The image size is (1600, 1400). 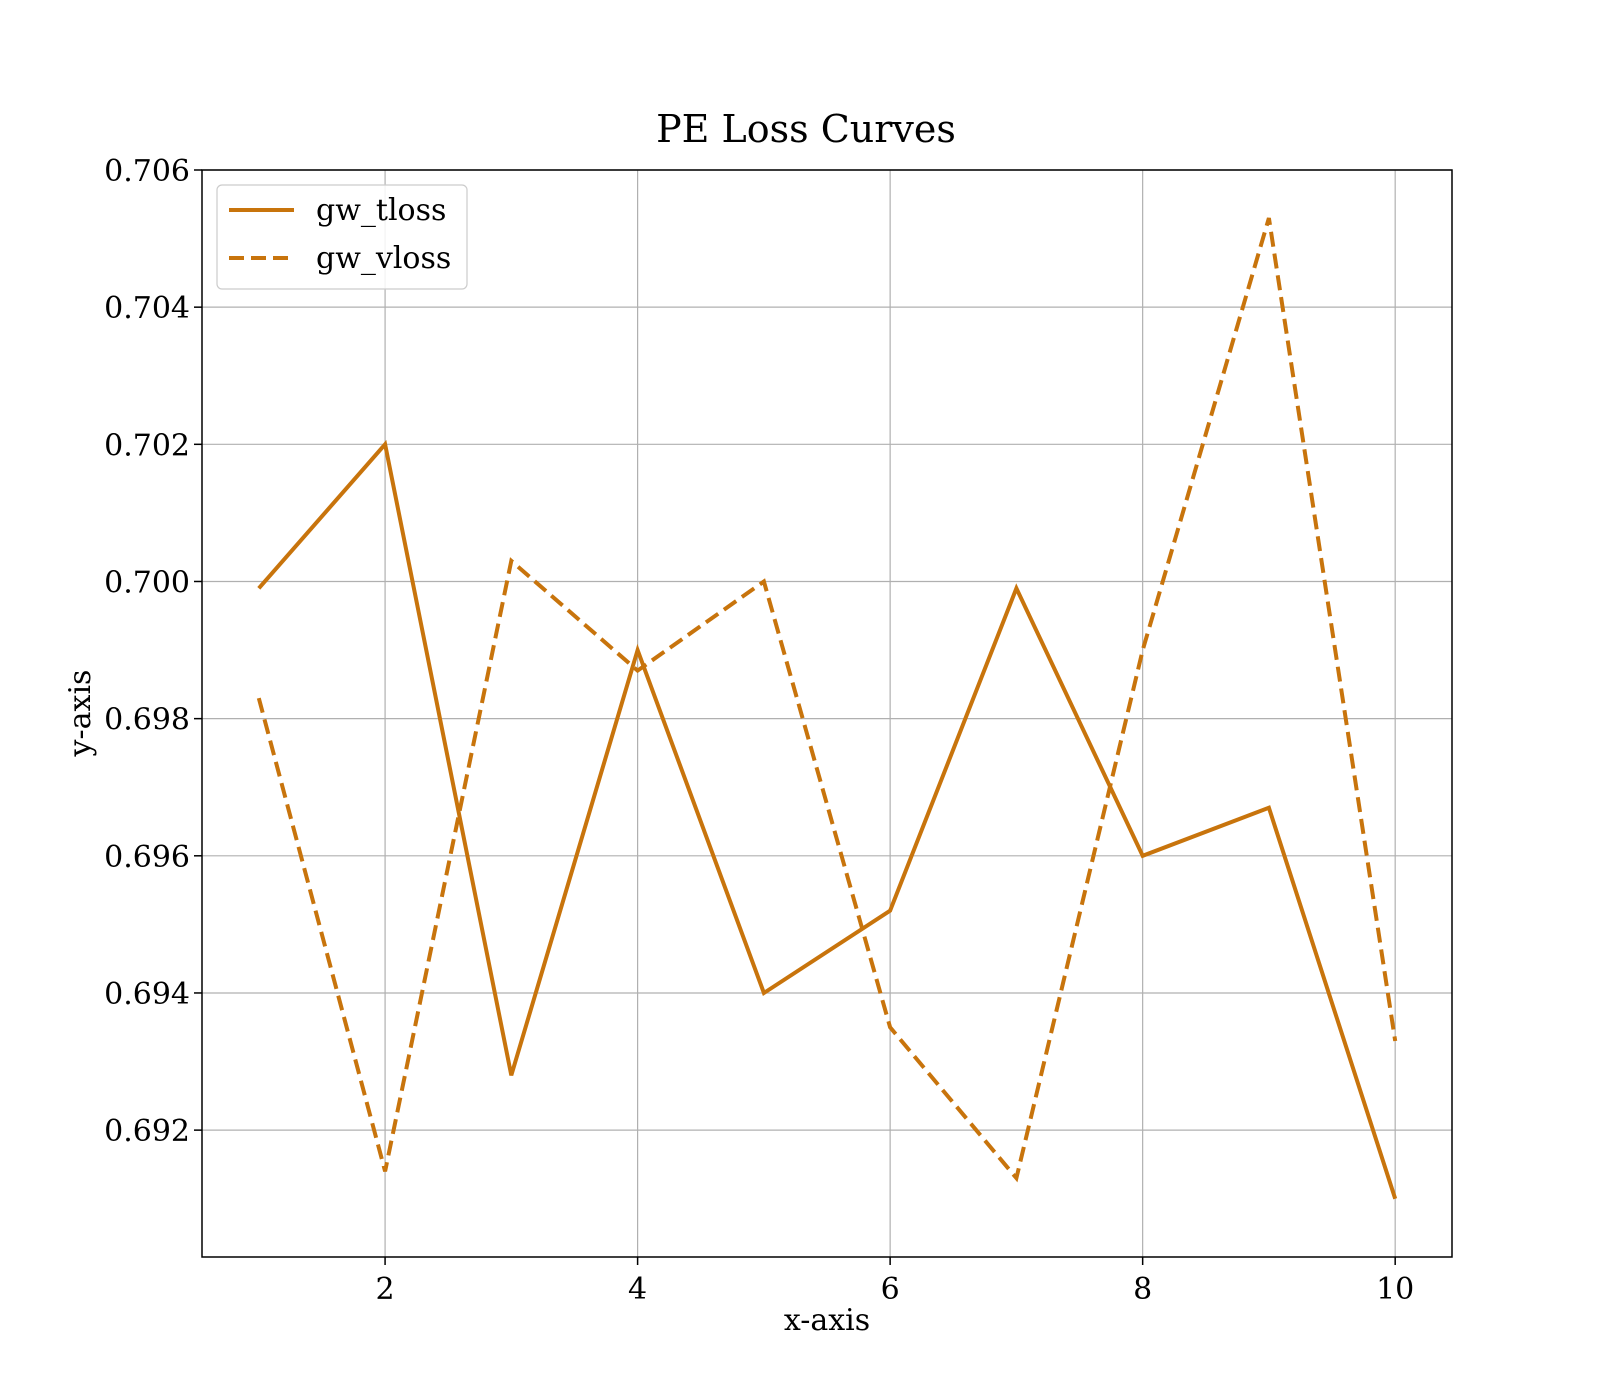 I want to click on y-tick-label: 0.694, so click(x=147, y=994).